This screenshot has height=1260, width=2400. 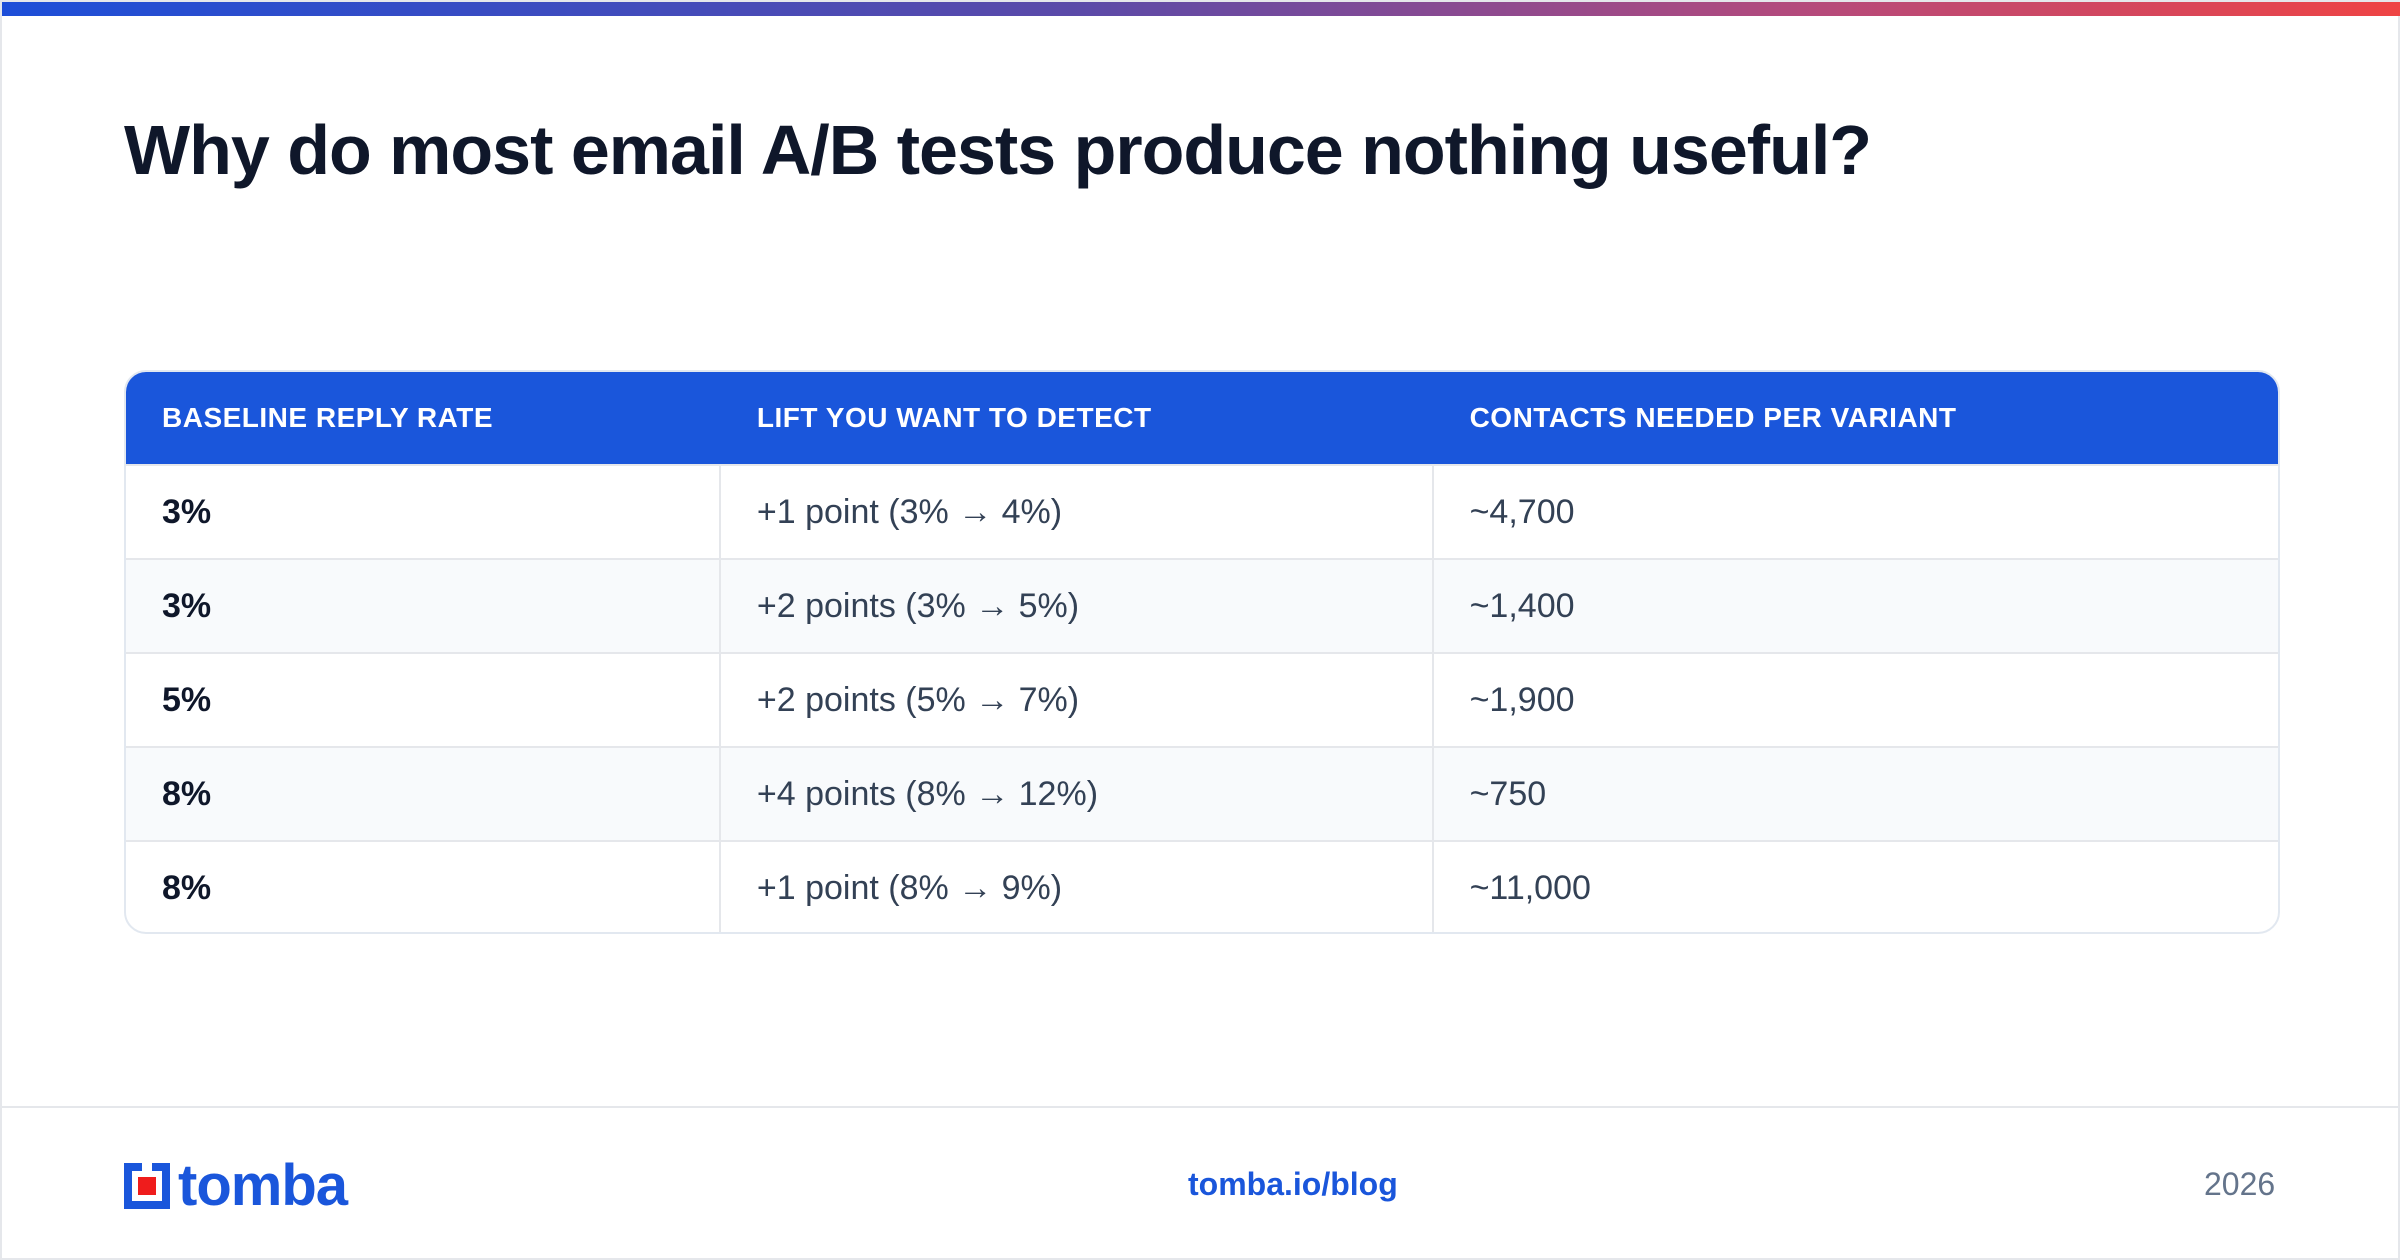 I want to click on table-row: 5% +2 points (5% → 7%) ~1,900, so click(x=1202, y=699).